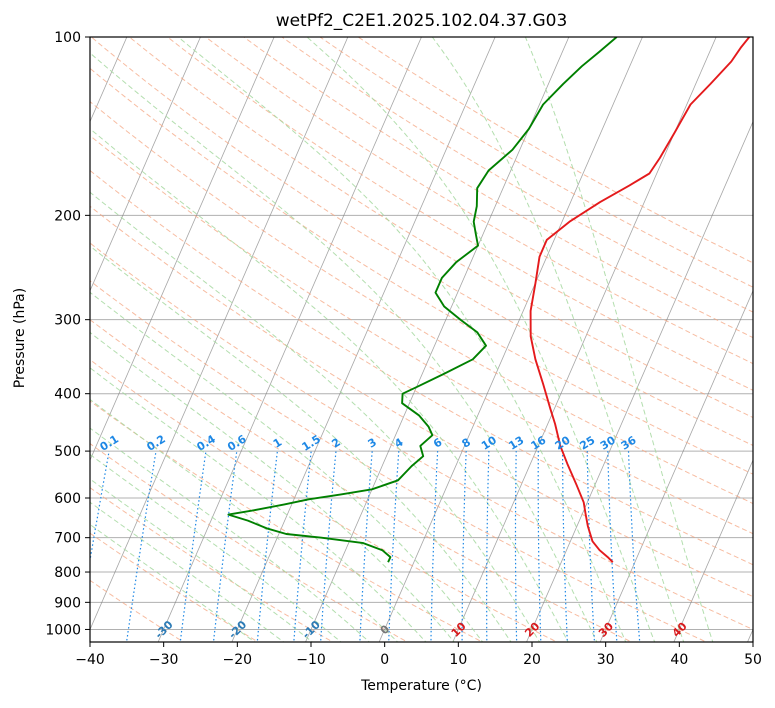 The height and width of the screenshot is (708, 775). Describe the element at coordinates (67, 539) in the screenshot. I see `y-tick-label: 700` at that location.